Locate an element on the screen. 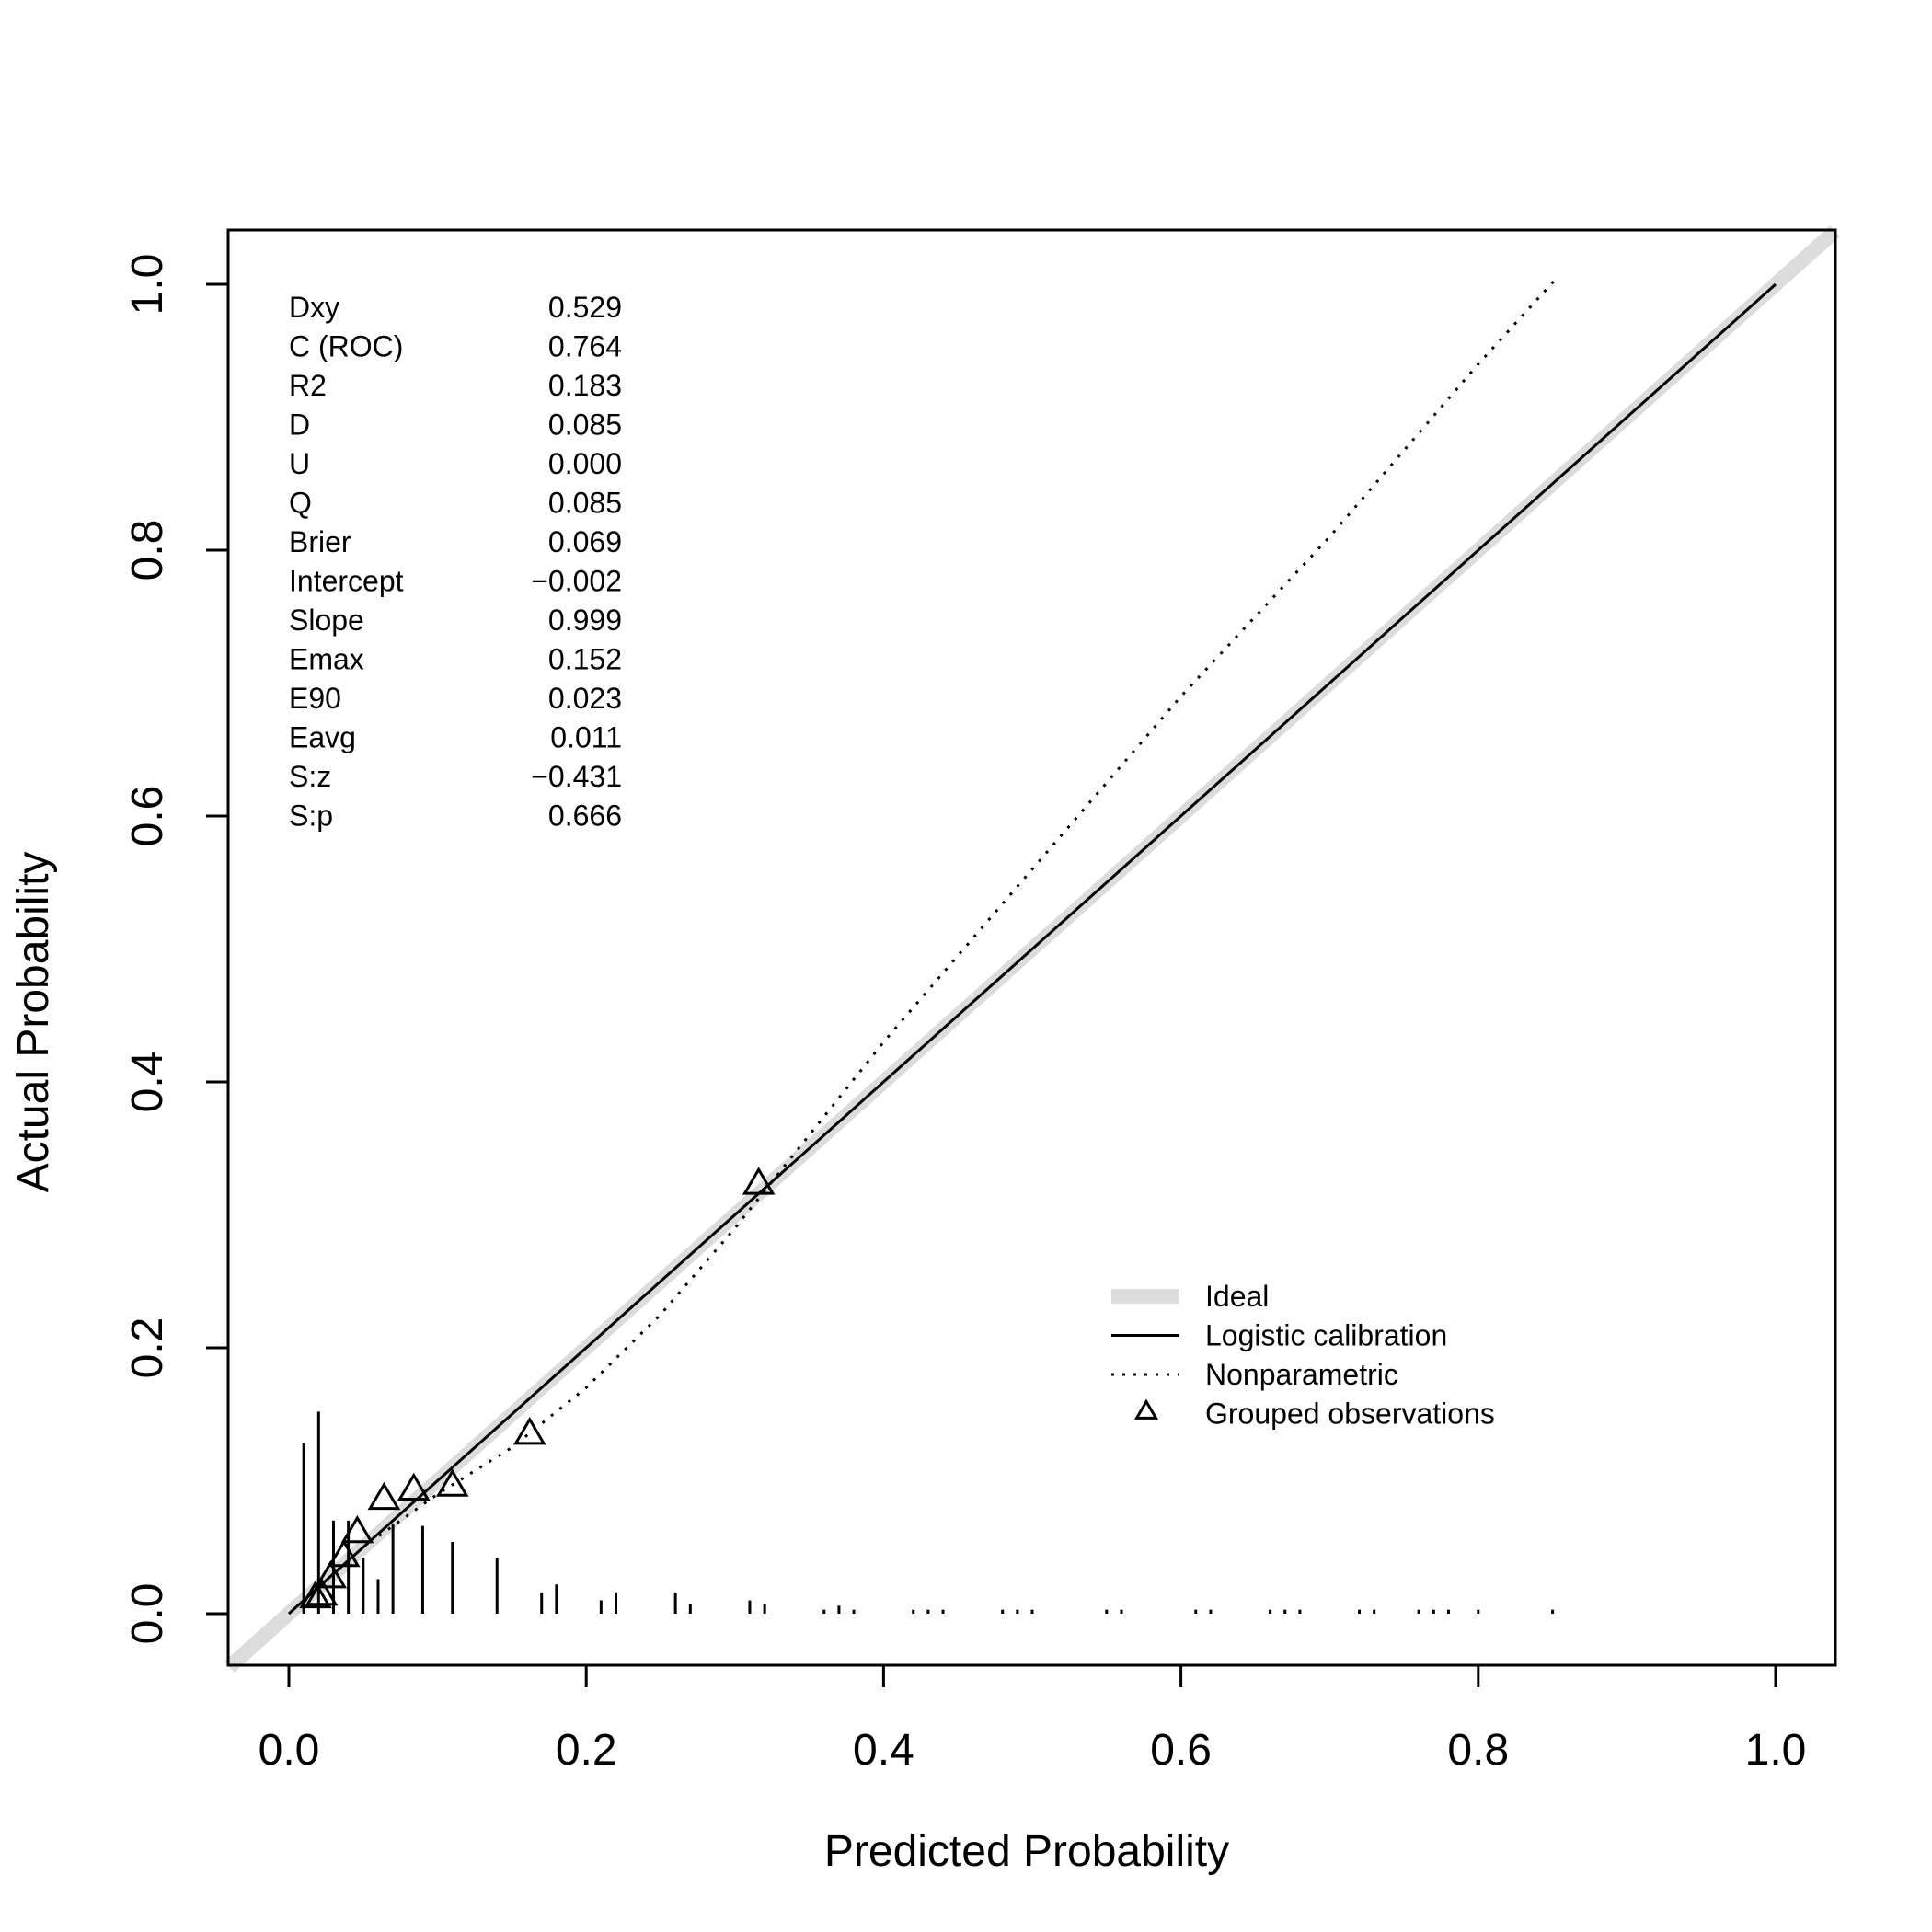 The height and width of the screenshot is (1932, 1932). y-axis-label: Actual Probability is located at coordinates (33, 1022).